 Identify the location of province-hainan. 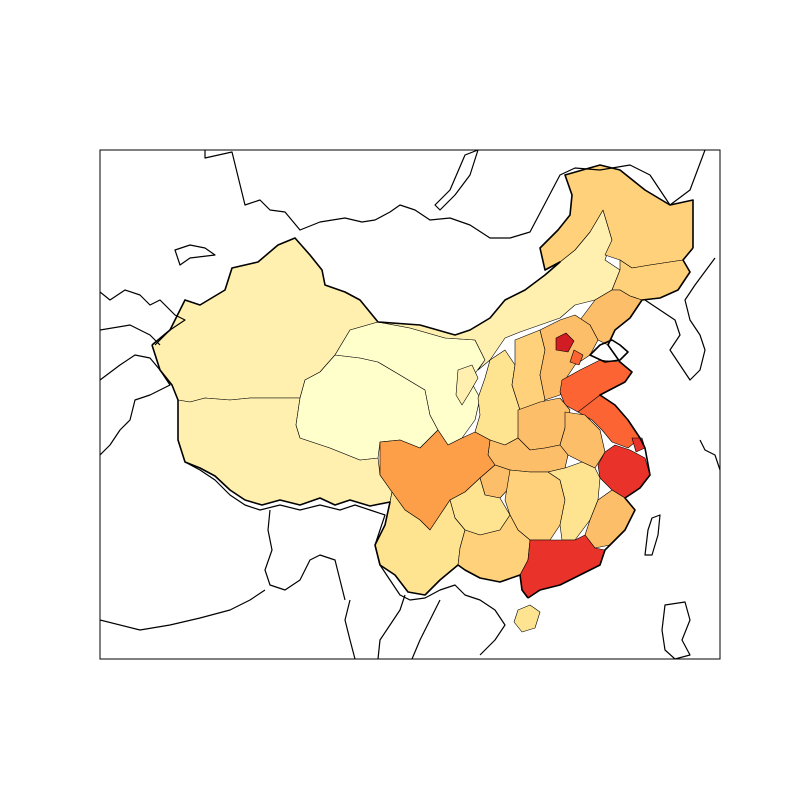
(527, 618).